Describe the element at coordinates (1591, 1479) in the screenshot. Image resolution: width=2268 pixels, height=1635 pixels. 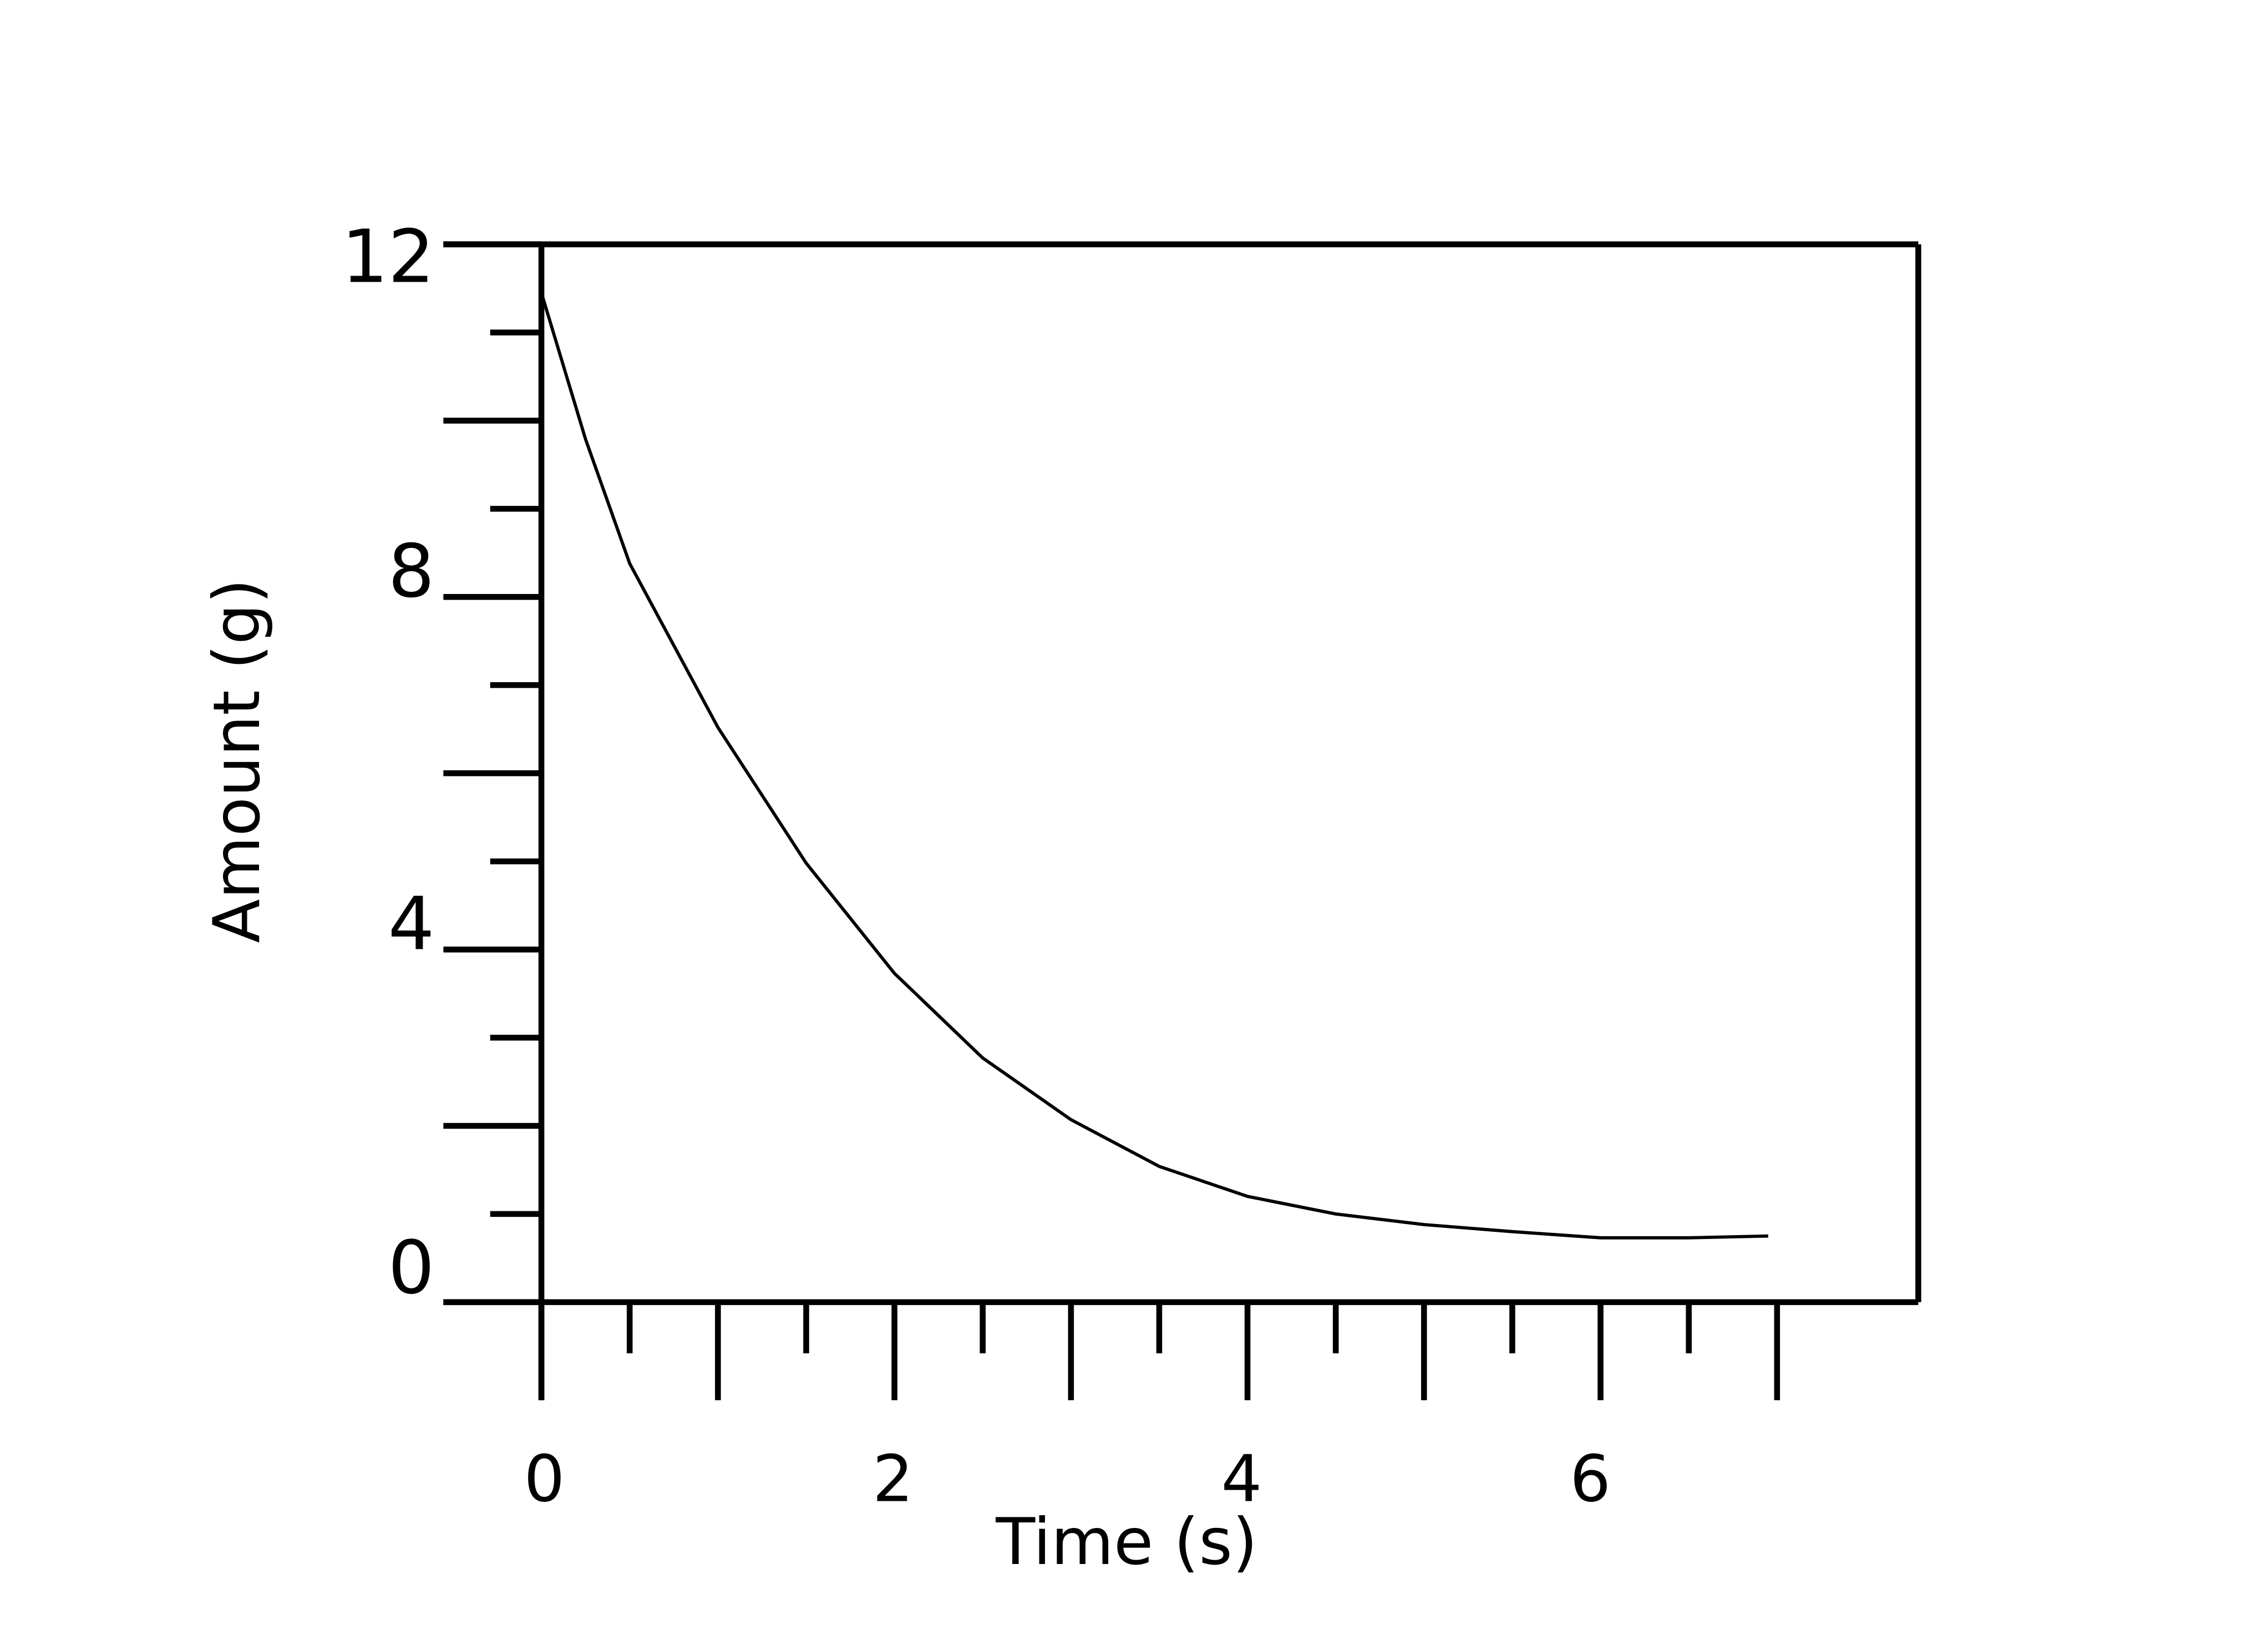
I see `x-tick-label: 6` at that location.